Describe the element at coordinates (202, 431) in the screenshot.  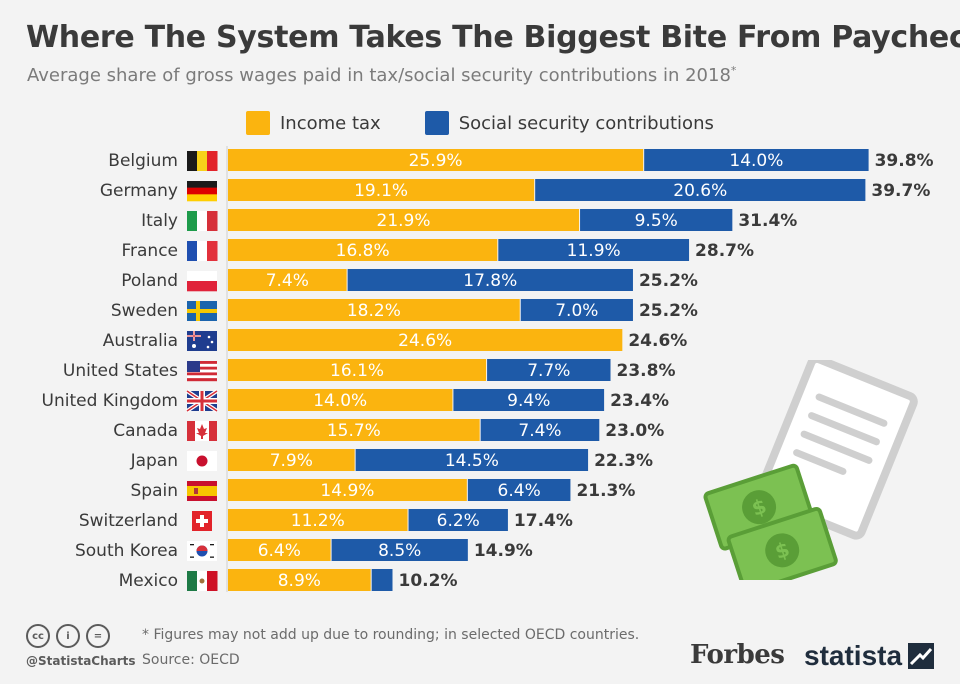
I see `canada-flag-icon` at that location.